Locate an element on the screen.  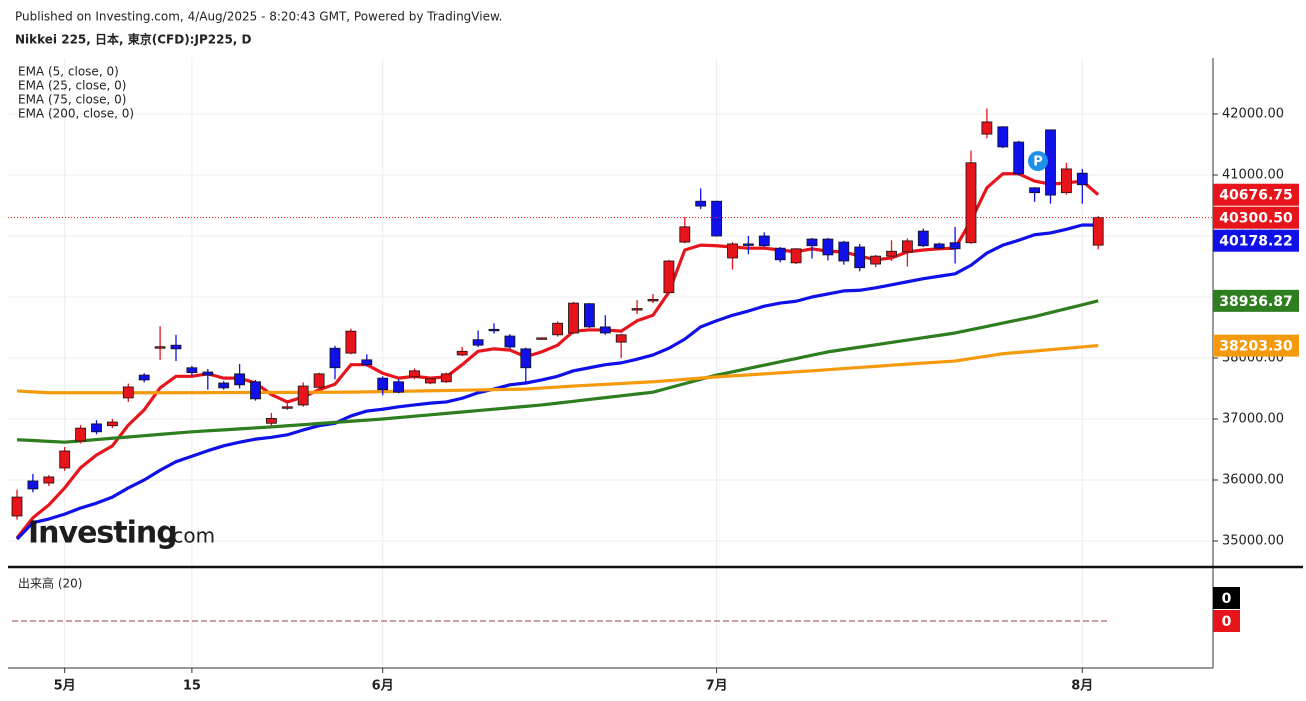
legend-entry: EMA (5, close, 0) is located at coordinates (68, 72).